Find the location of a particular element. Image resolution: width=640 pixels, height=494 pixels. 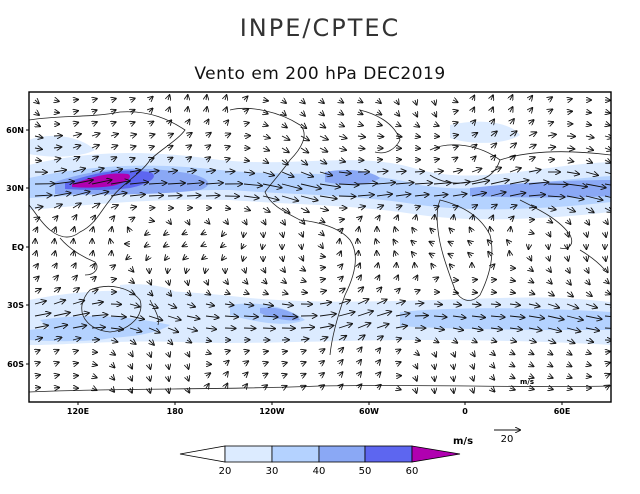

color-bar-low-triangle is located at coordinates (202, 454).